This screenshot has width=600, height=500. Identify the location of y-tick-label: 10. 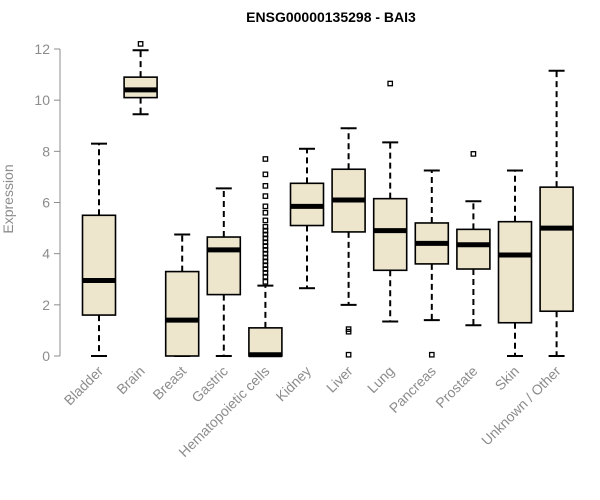
(42, 100).